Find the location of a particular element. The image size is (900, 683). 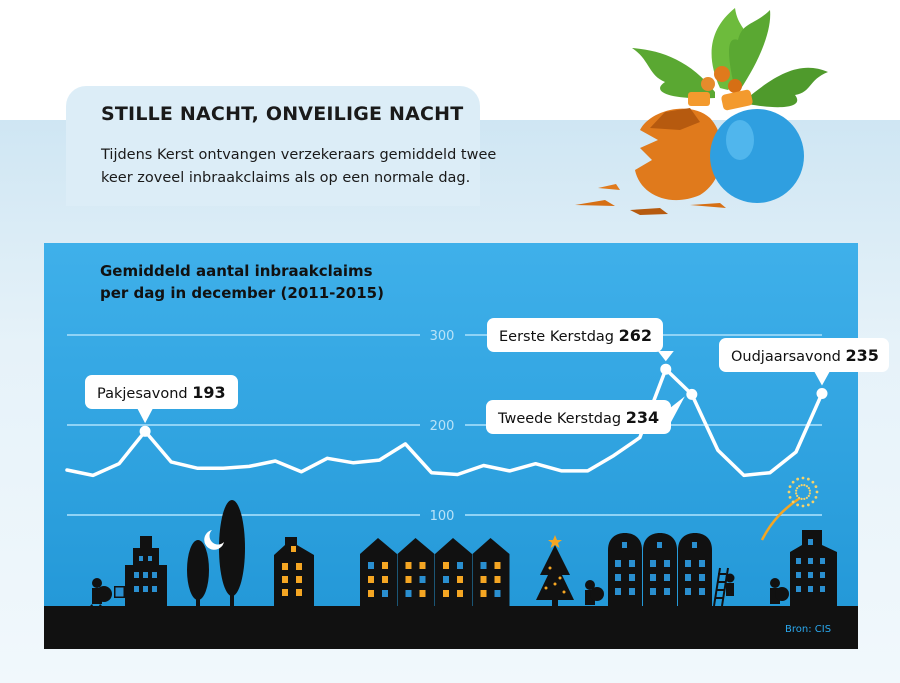

annotation-label: Oudjaarsavond is located at coordinates (788, 357).